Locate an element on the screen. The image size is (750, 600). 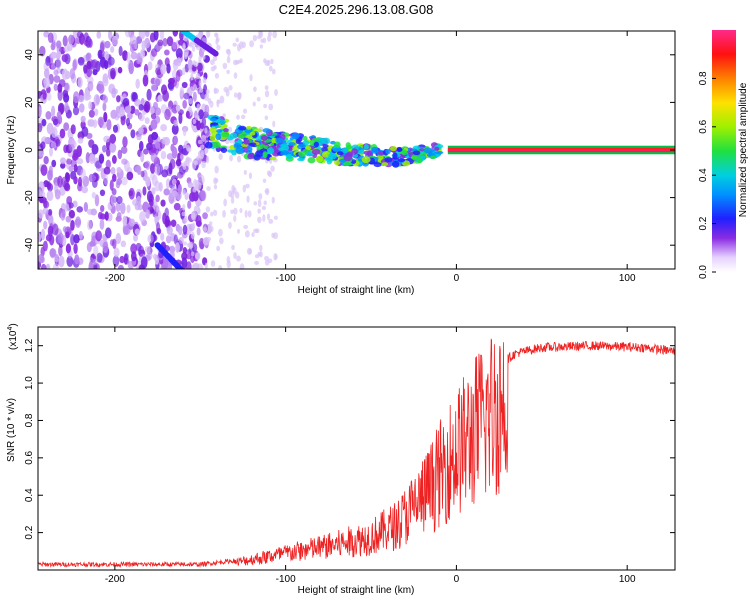
alias-streak-dot is located at coordinates (215, 53).